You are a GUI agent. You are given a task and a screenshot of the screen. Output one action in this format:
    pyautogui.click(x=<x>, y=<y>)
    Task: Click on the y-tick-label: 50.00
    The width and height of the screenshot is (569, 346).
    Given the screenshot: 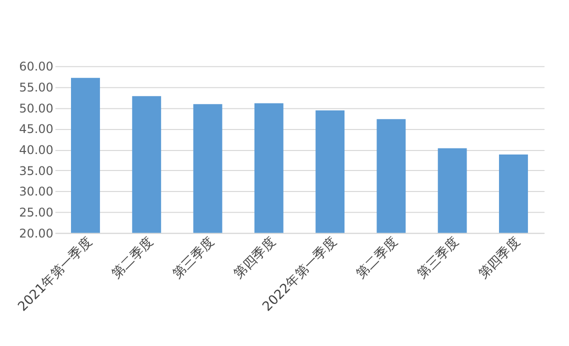 What is the action you would take?
    pyautogui.click(x=36, y=108)
    